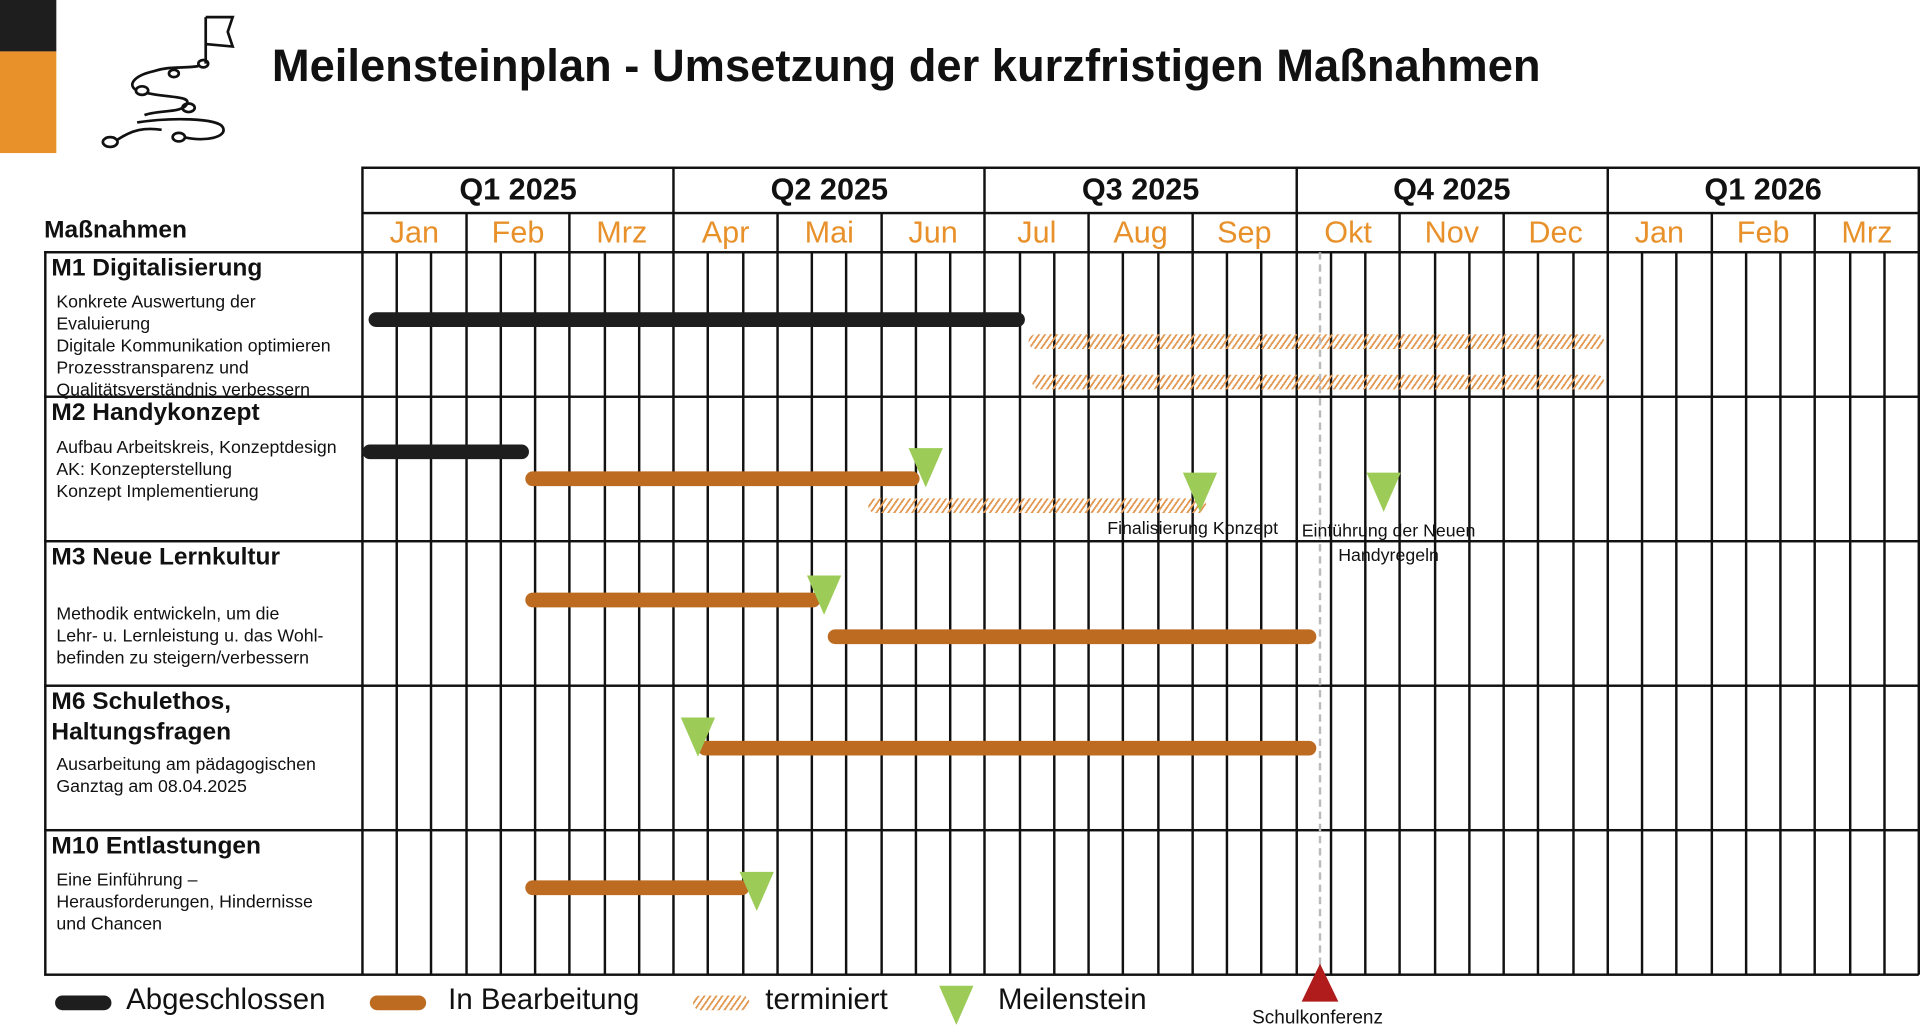 This screenshot has height=1032, width=1920. What do you see at coordinates (141, 717) in the screenshot?
I see `section-title: M6 Schulethos, Haltungsfragen` at bounding box center [141, 717].